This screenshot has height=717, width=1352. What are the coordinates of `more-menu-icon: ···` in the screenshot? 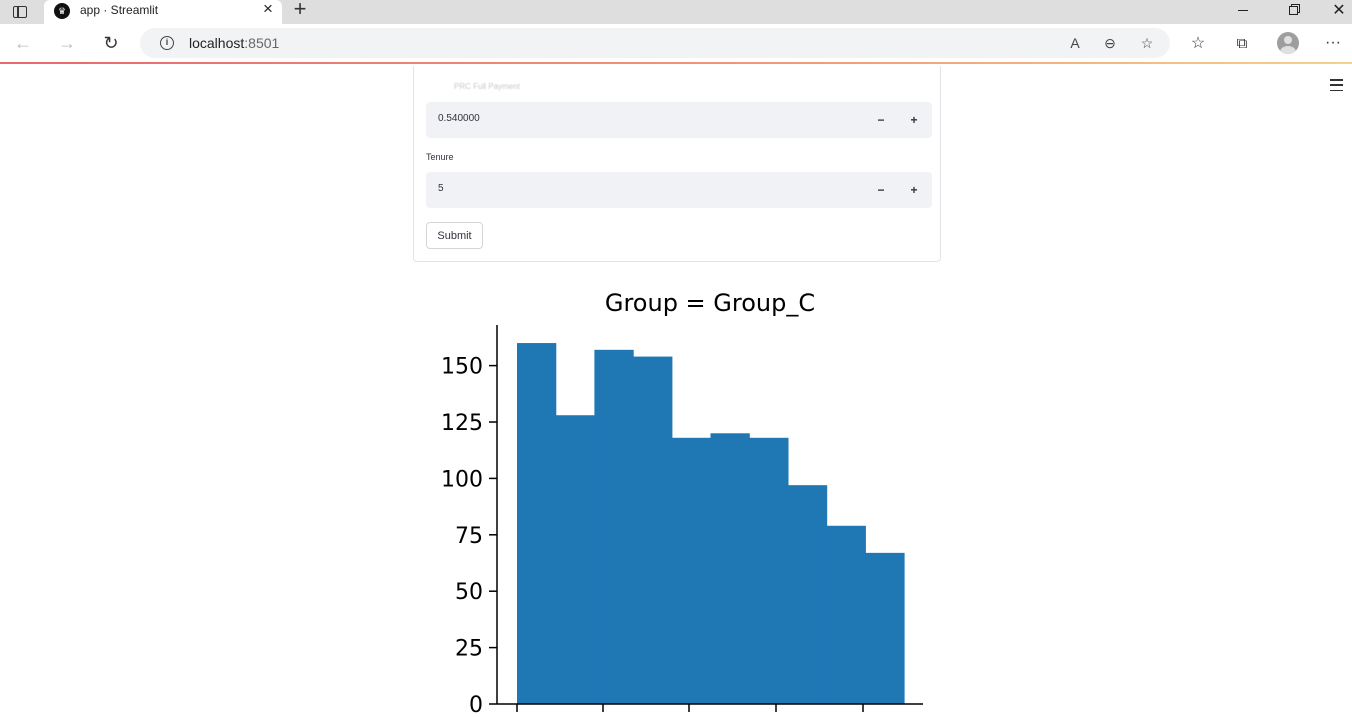 It's located at (1333, 42).